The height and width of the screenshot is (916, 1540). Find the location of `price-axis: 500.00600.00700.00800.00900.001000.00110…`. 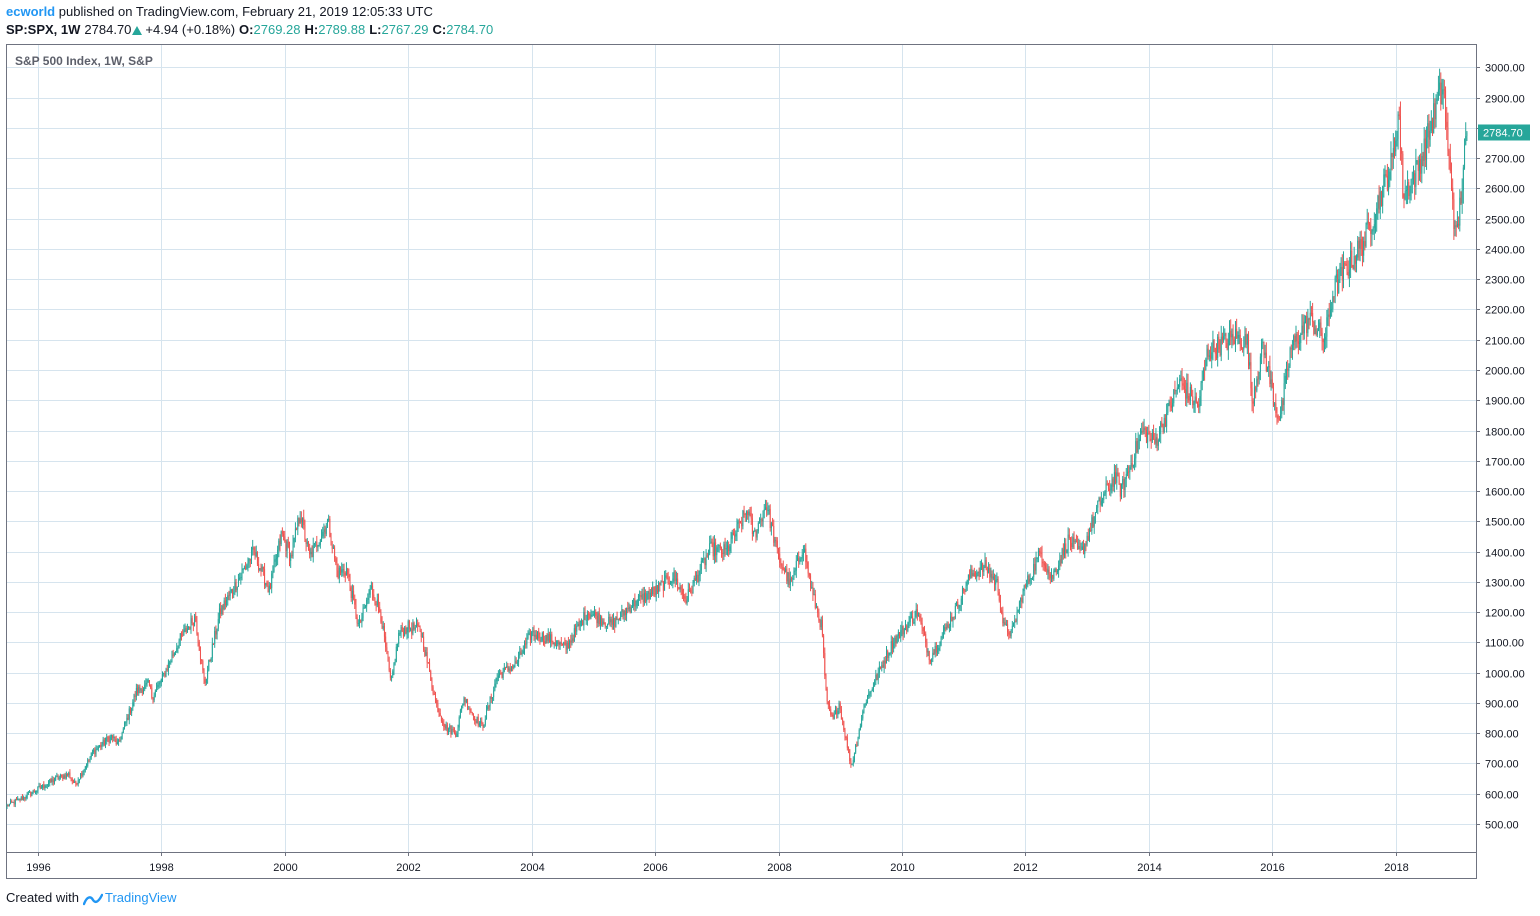

price-axis: 500.00600.00700.00800.00900.001000.00110… is located at coordinates (1500, 447).